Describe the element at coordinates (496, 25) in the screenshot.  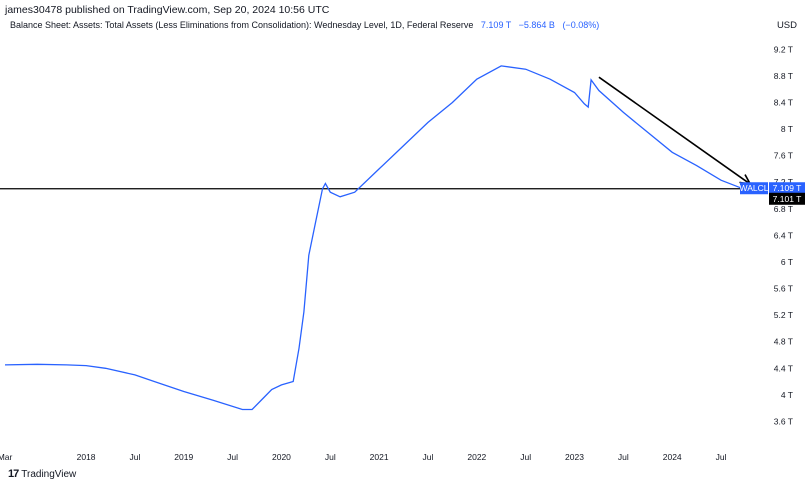
I see `last-value: 7.109 T` at that location.